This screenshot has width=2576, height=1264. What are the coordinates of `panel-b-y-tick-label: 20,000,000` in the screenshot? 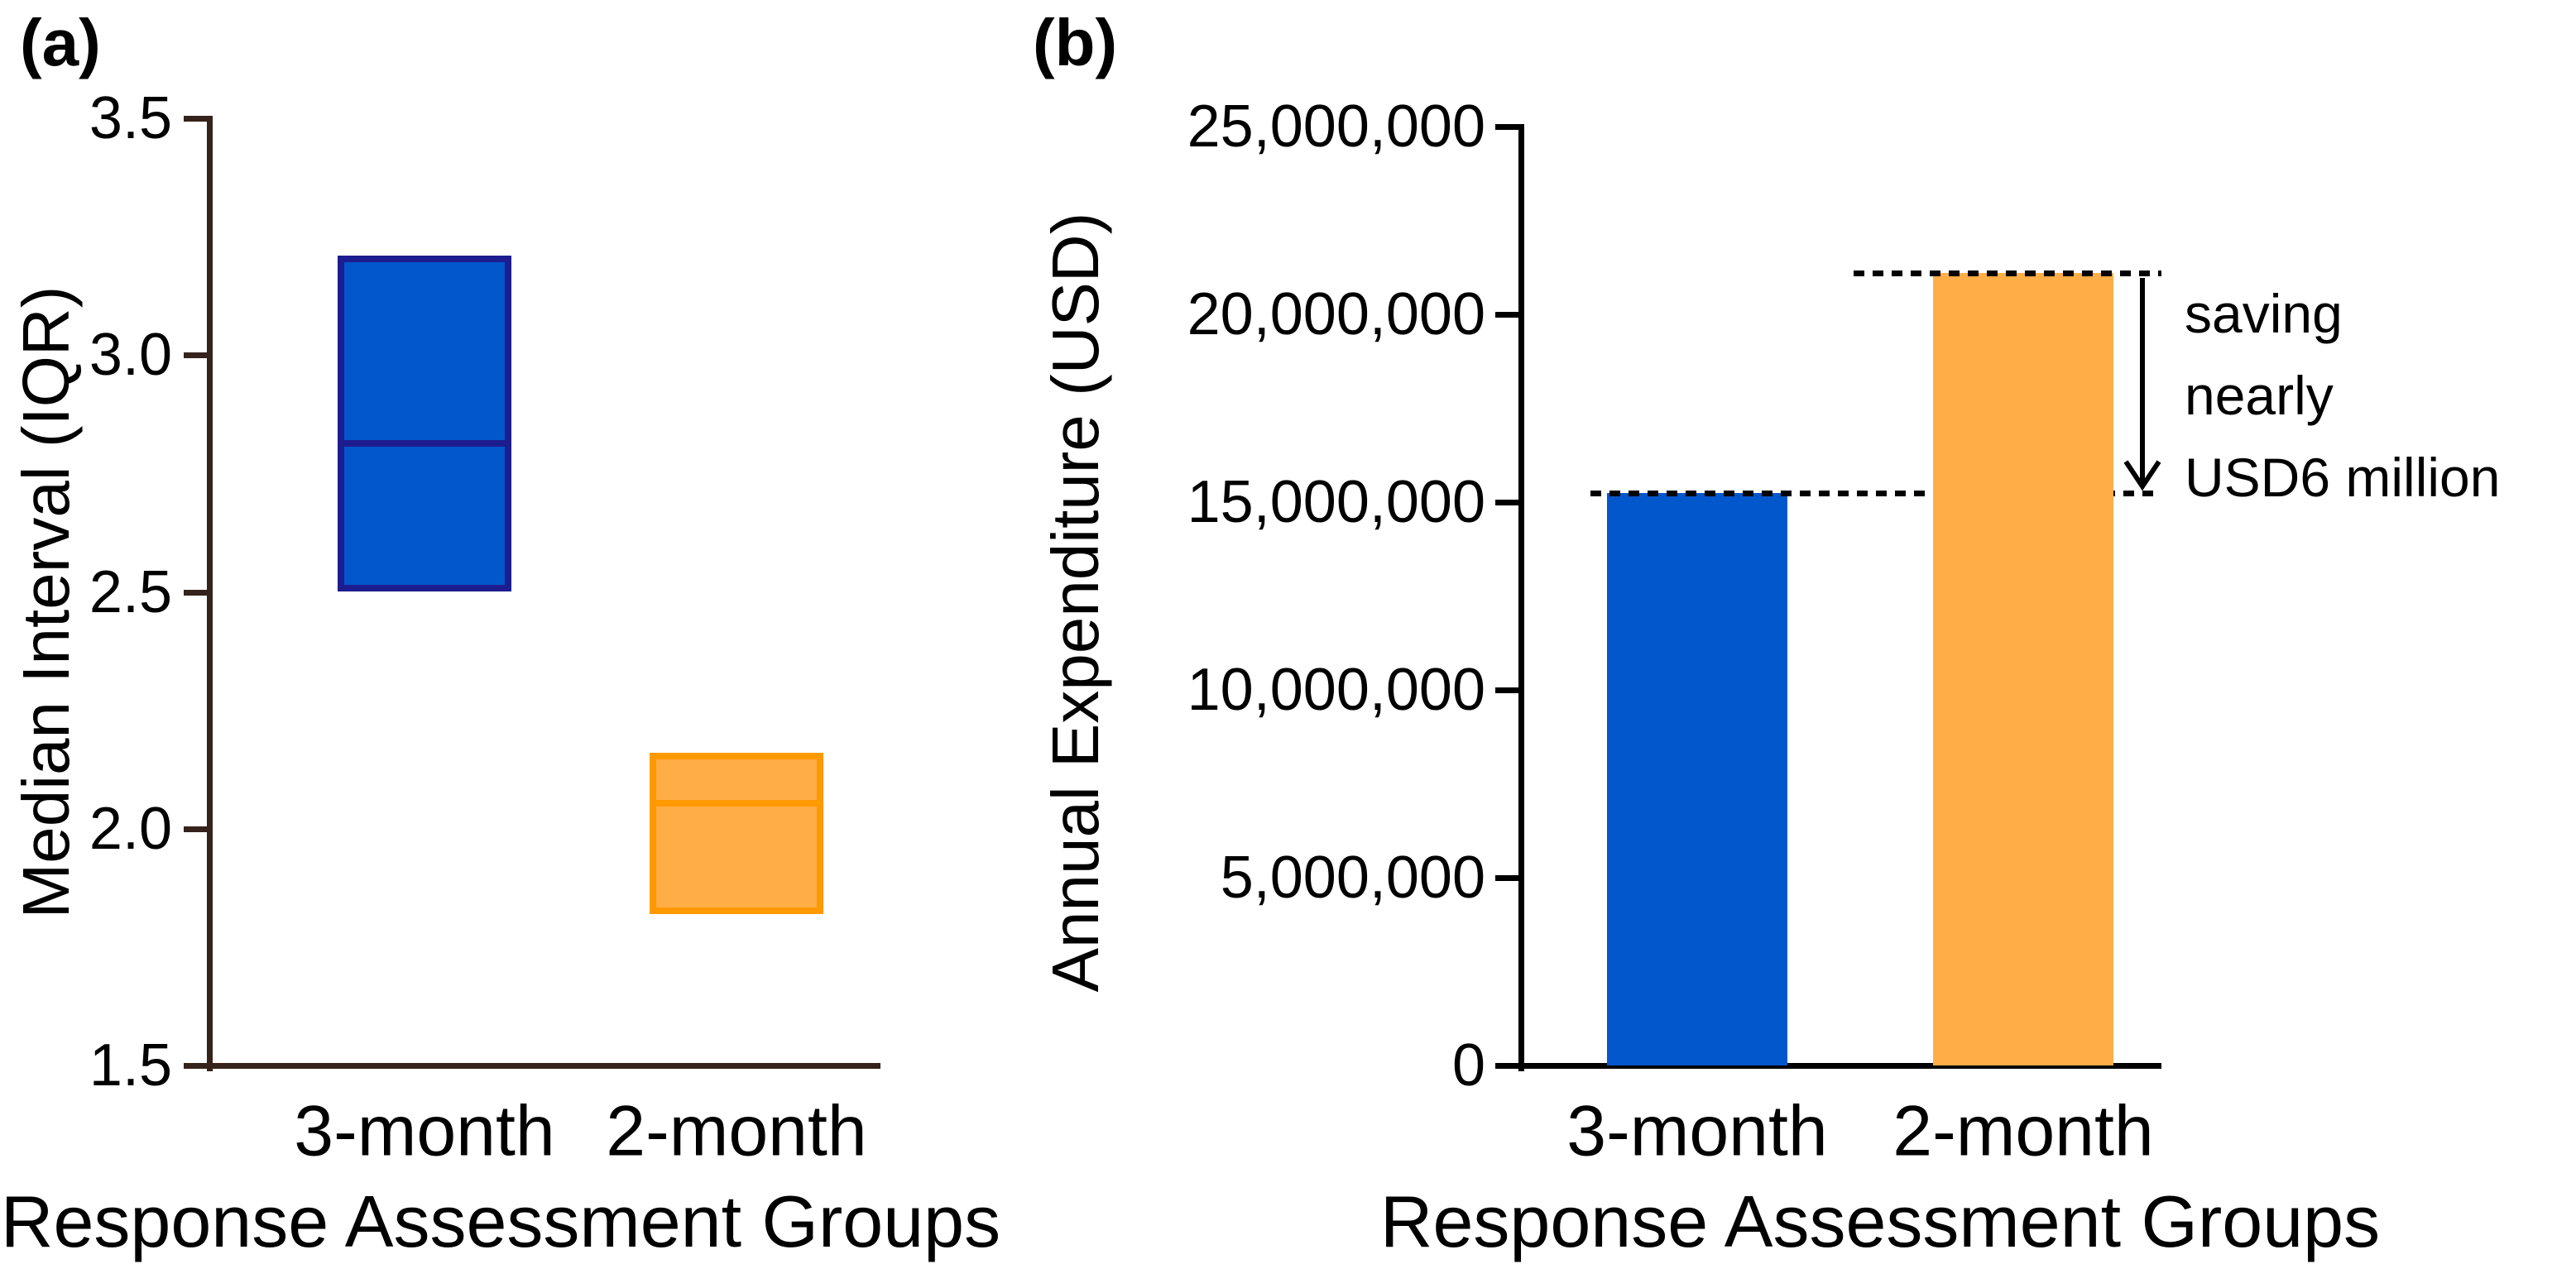 It's located at (1336, 314).